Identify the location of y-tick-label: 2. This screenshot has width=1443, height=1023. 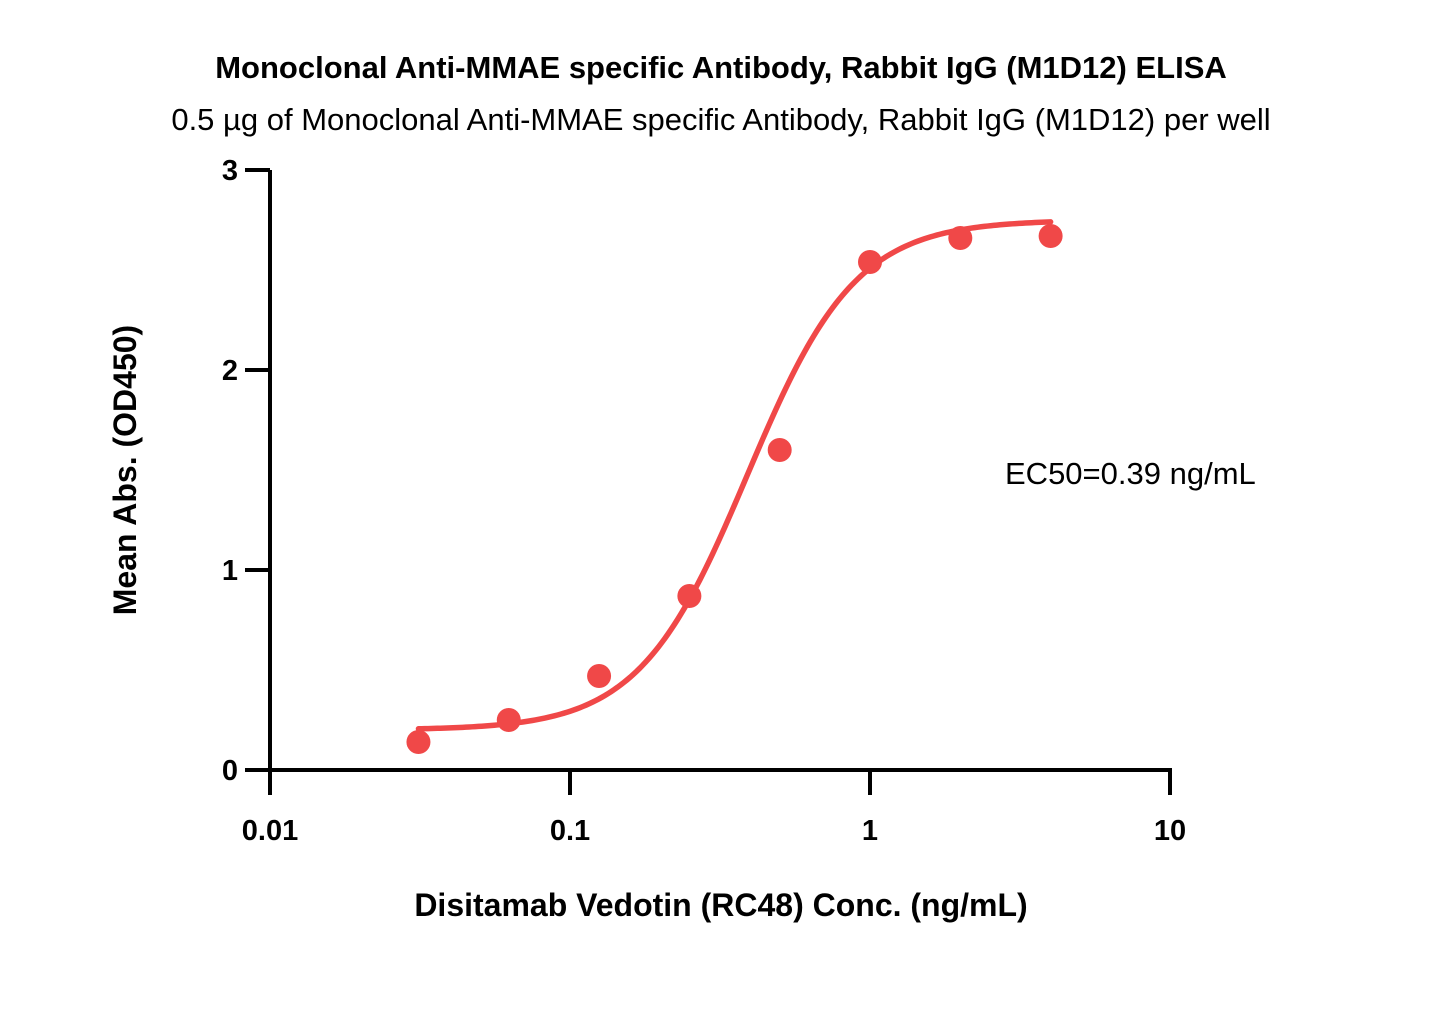
(230, 371).